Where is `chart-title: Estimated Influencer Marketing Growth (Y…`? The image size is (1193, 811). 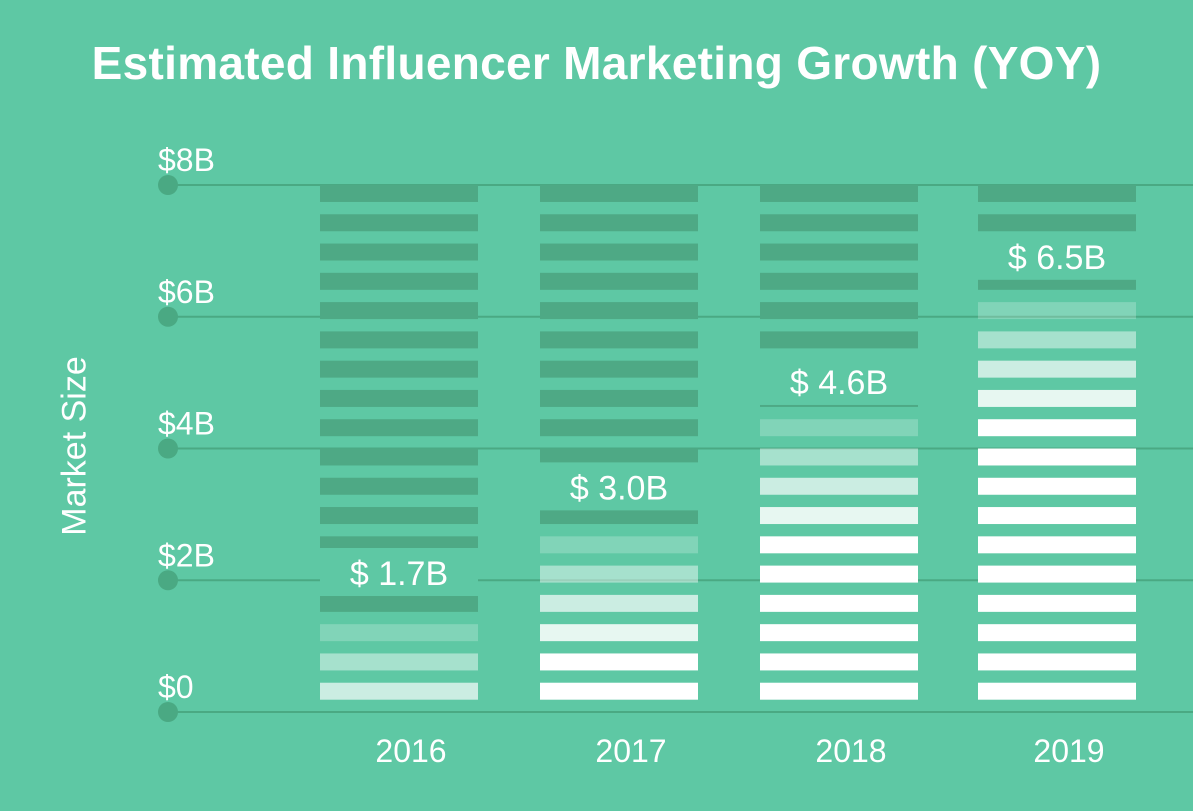
chart-title: Estimated Influencer Marketing Growth (Y… is located at coordinates (596, 63).